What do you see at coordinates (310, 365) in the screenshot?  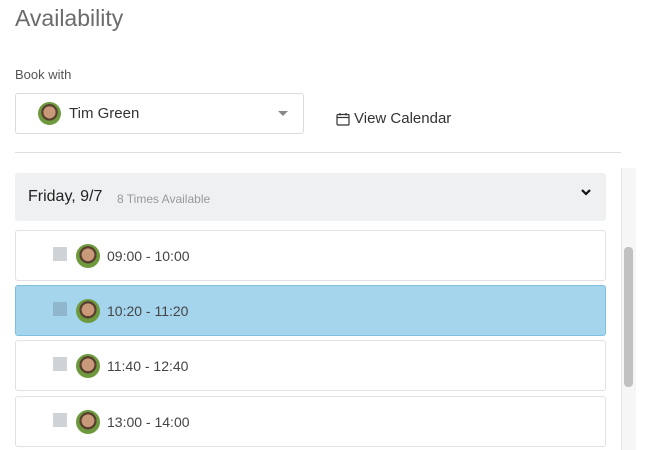 I see `time-slot-row: 11:40 - 12:40` at bounding box center [310, 365].